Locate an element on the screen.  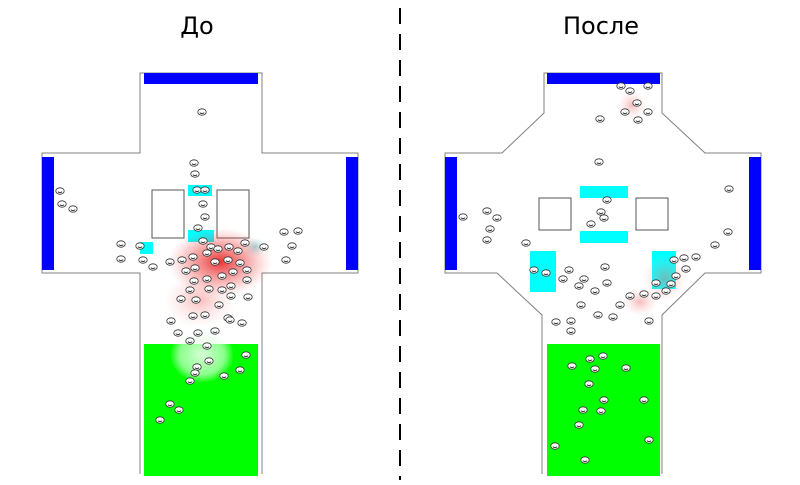
cyan-obstacle is located at coordinates (604, 237).